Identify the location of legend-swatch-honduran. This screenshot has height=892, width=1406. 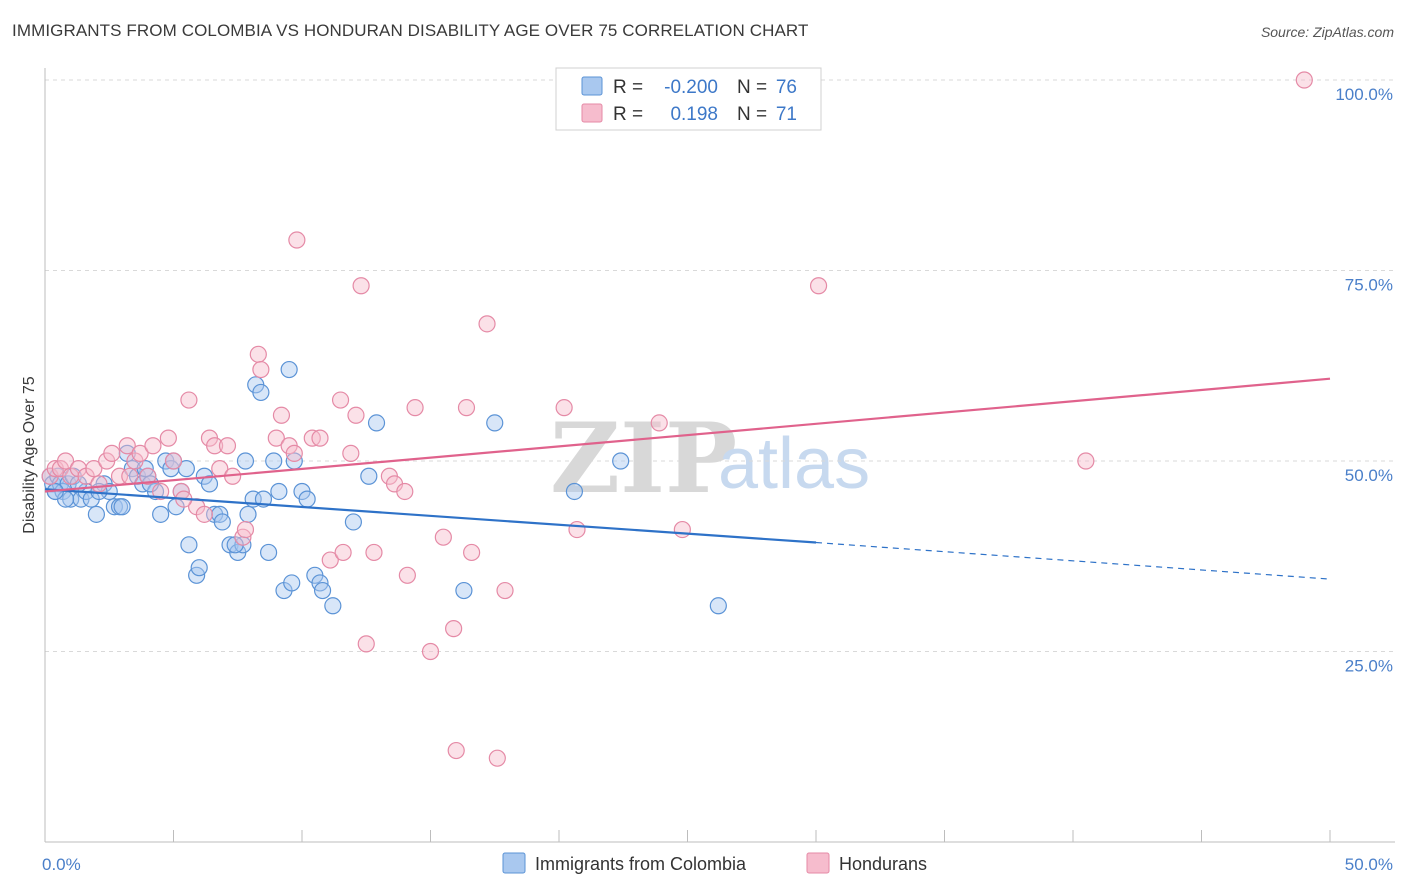
(592, 113).